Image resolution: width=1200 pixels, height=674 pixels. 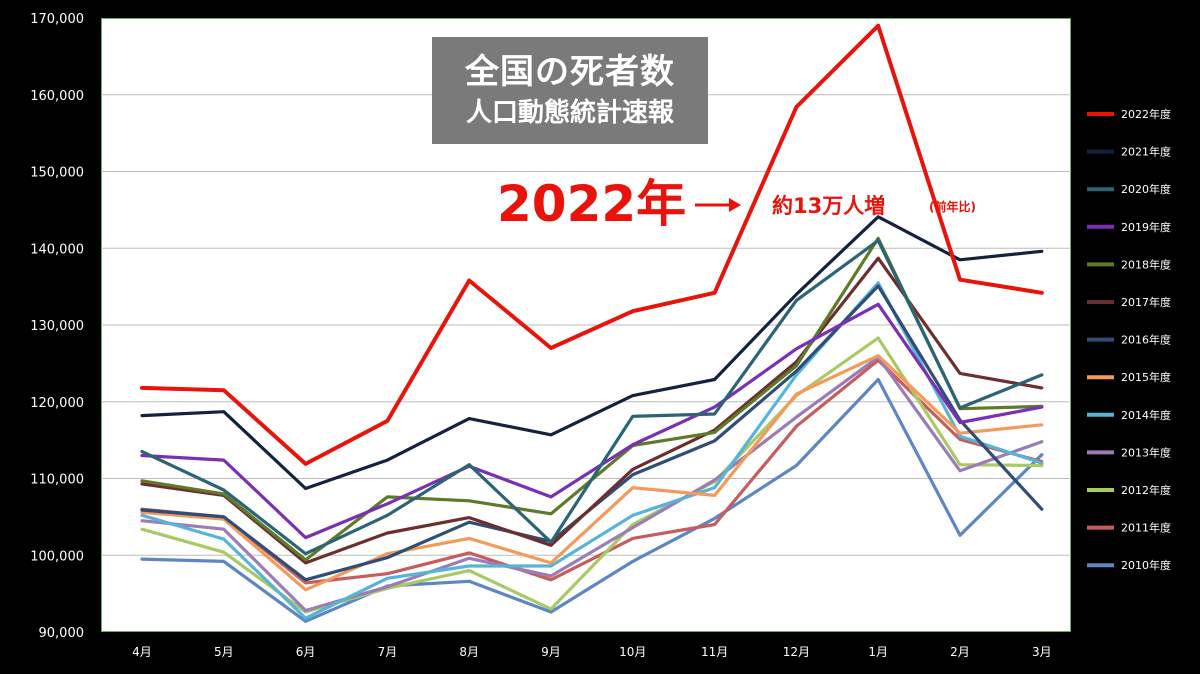 What do you see at coordinates (796, 652) in the screenshot?
I see `x-tick-label: 12月` at bounding box center [796, 652].